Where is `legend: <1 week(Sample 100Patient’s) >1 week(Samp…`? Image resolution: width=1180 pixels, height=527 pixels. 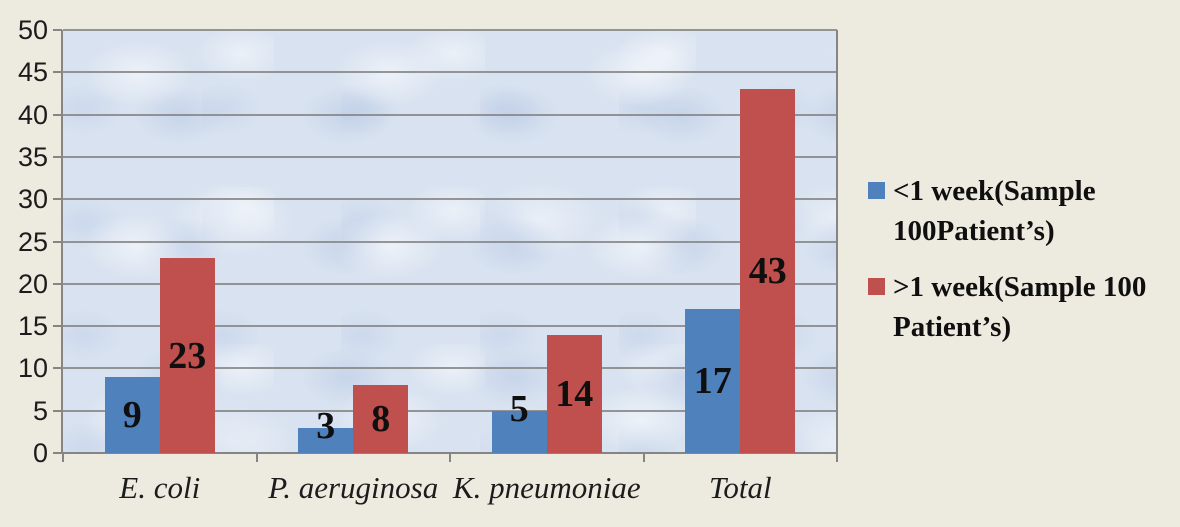 legend: <1 week(Sample 100Patient’s) >1 week(Samp… is located at coordinates (1022, 267).